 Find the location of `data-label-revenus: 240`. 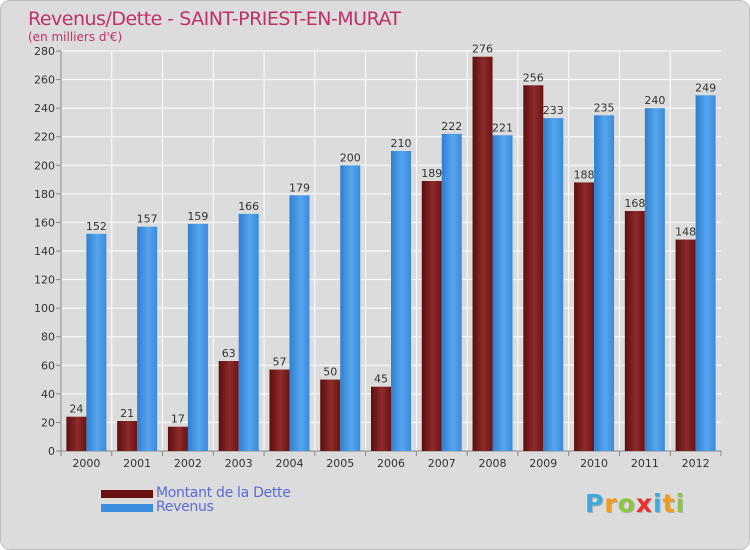

data-label-revenus: 240 is located at coordinates (654, 100).